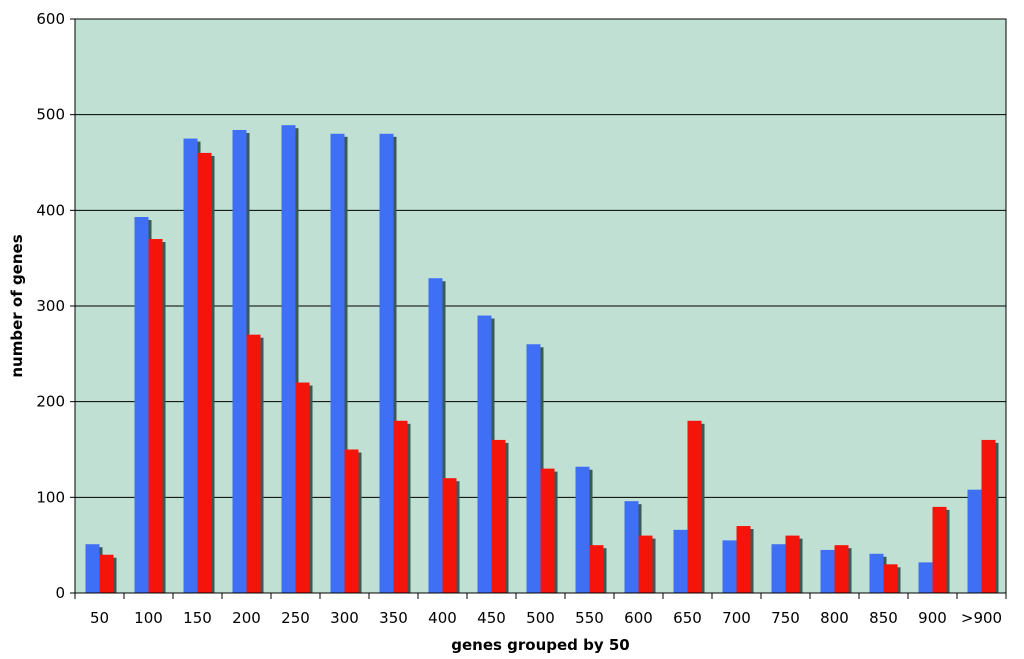 This screenshot has height=659, width=1024. Describe the element at coordinates (197, 618) in the screenshot. I see `x-tick-label: 150` at that location.